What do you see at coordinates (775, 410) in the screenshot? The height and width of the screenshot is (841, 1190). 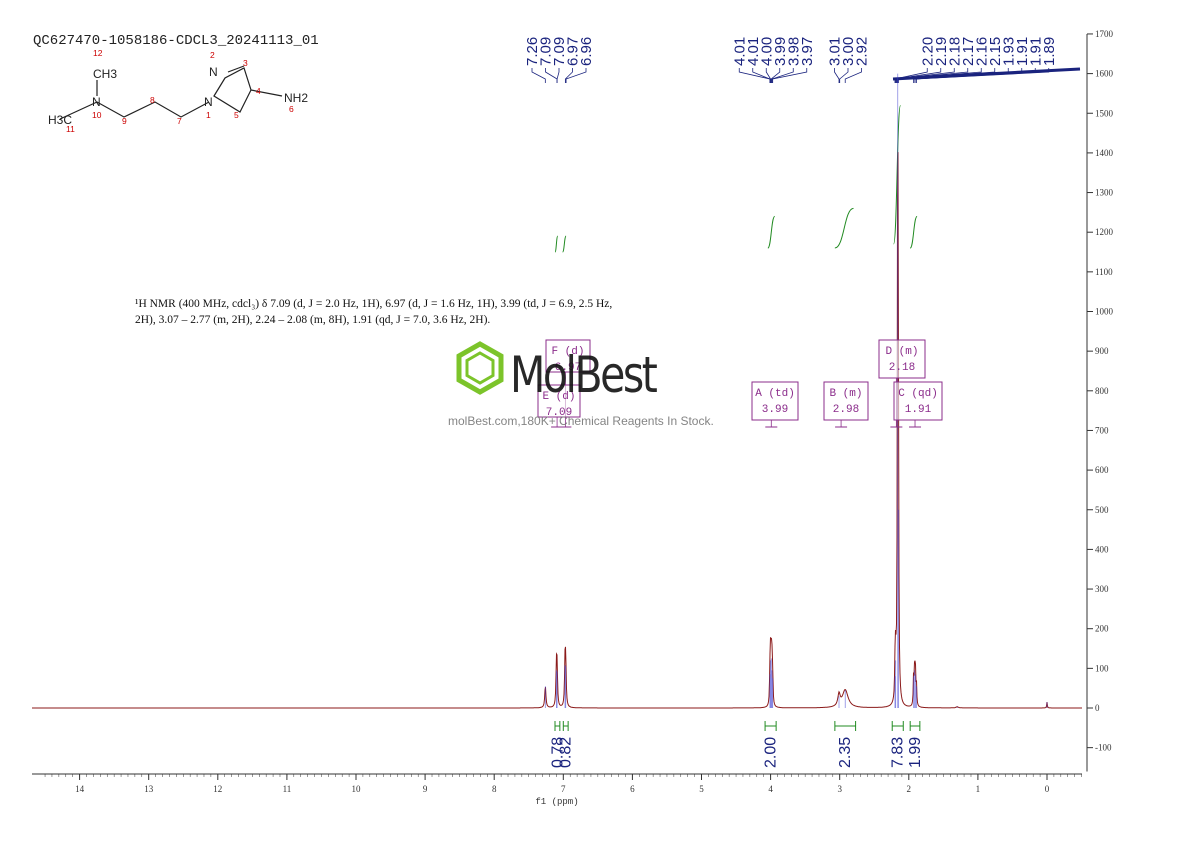 I see `multiplet-shift: 3.99` at bounding box center [775, 410].